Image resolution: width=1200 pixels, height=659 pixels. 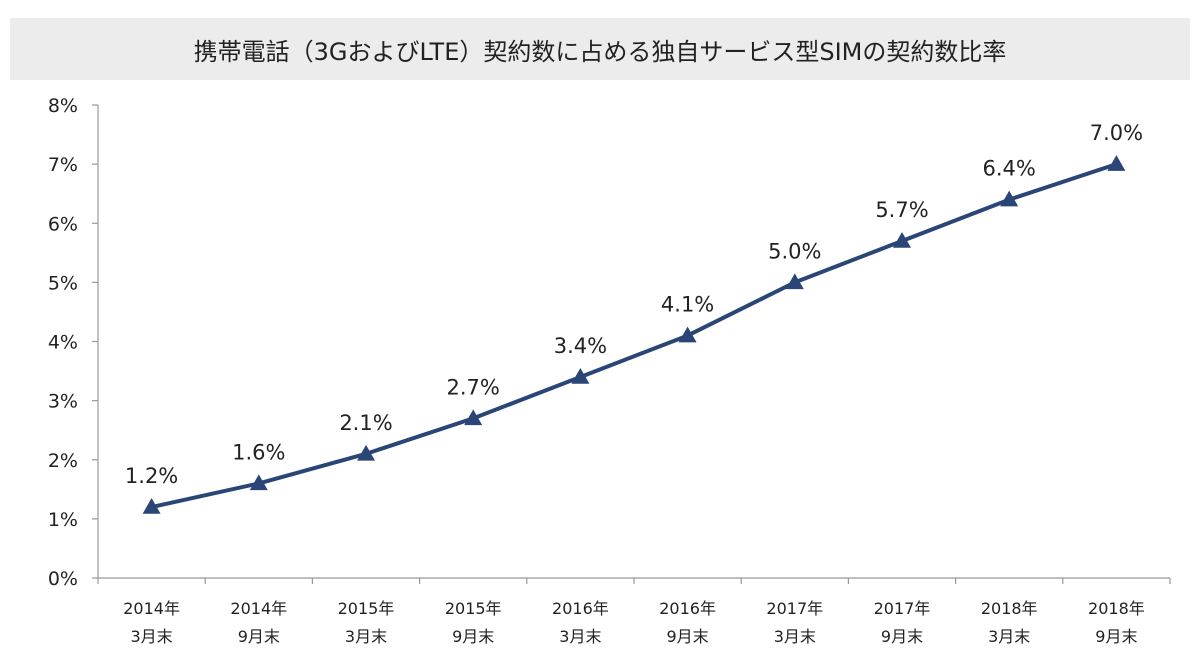 What do you see at coordinates (258, 452) in the screenshot?
I see `data-label: 1.6%` at bounding box center [258, 452].